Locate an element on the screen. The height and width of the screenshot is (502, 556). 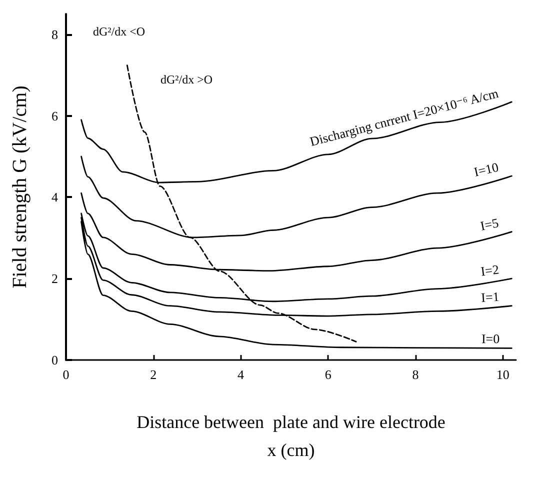
series-label: I=1 is located at coordinates (490, 296).